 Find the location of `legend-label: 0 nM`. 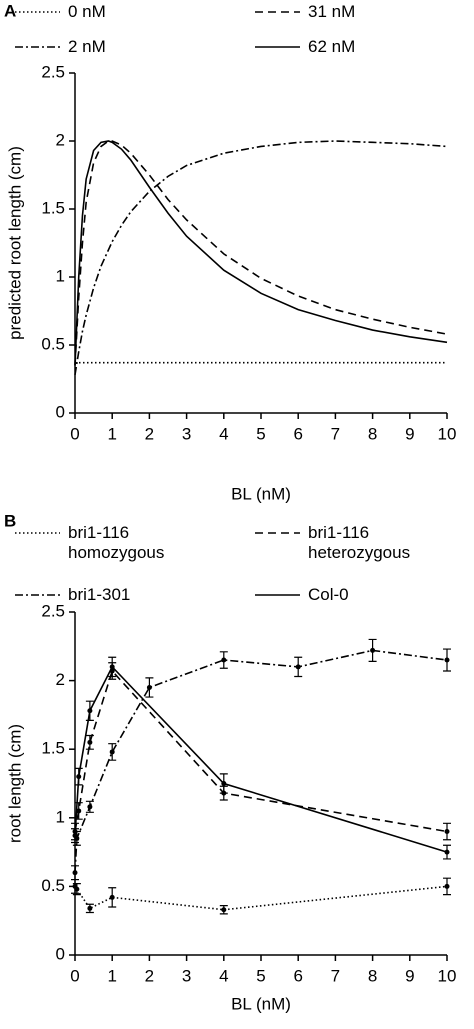

legend-label: 0 nM is located at coordinates (87, 11).